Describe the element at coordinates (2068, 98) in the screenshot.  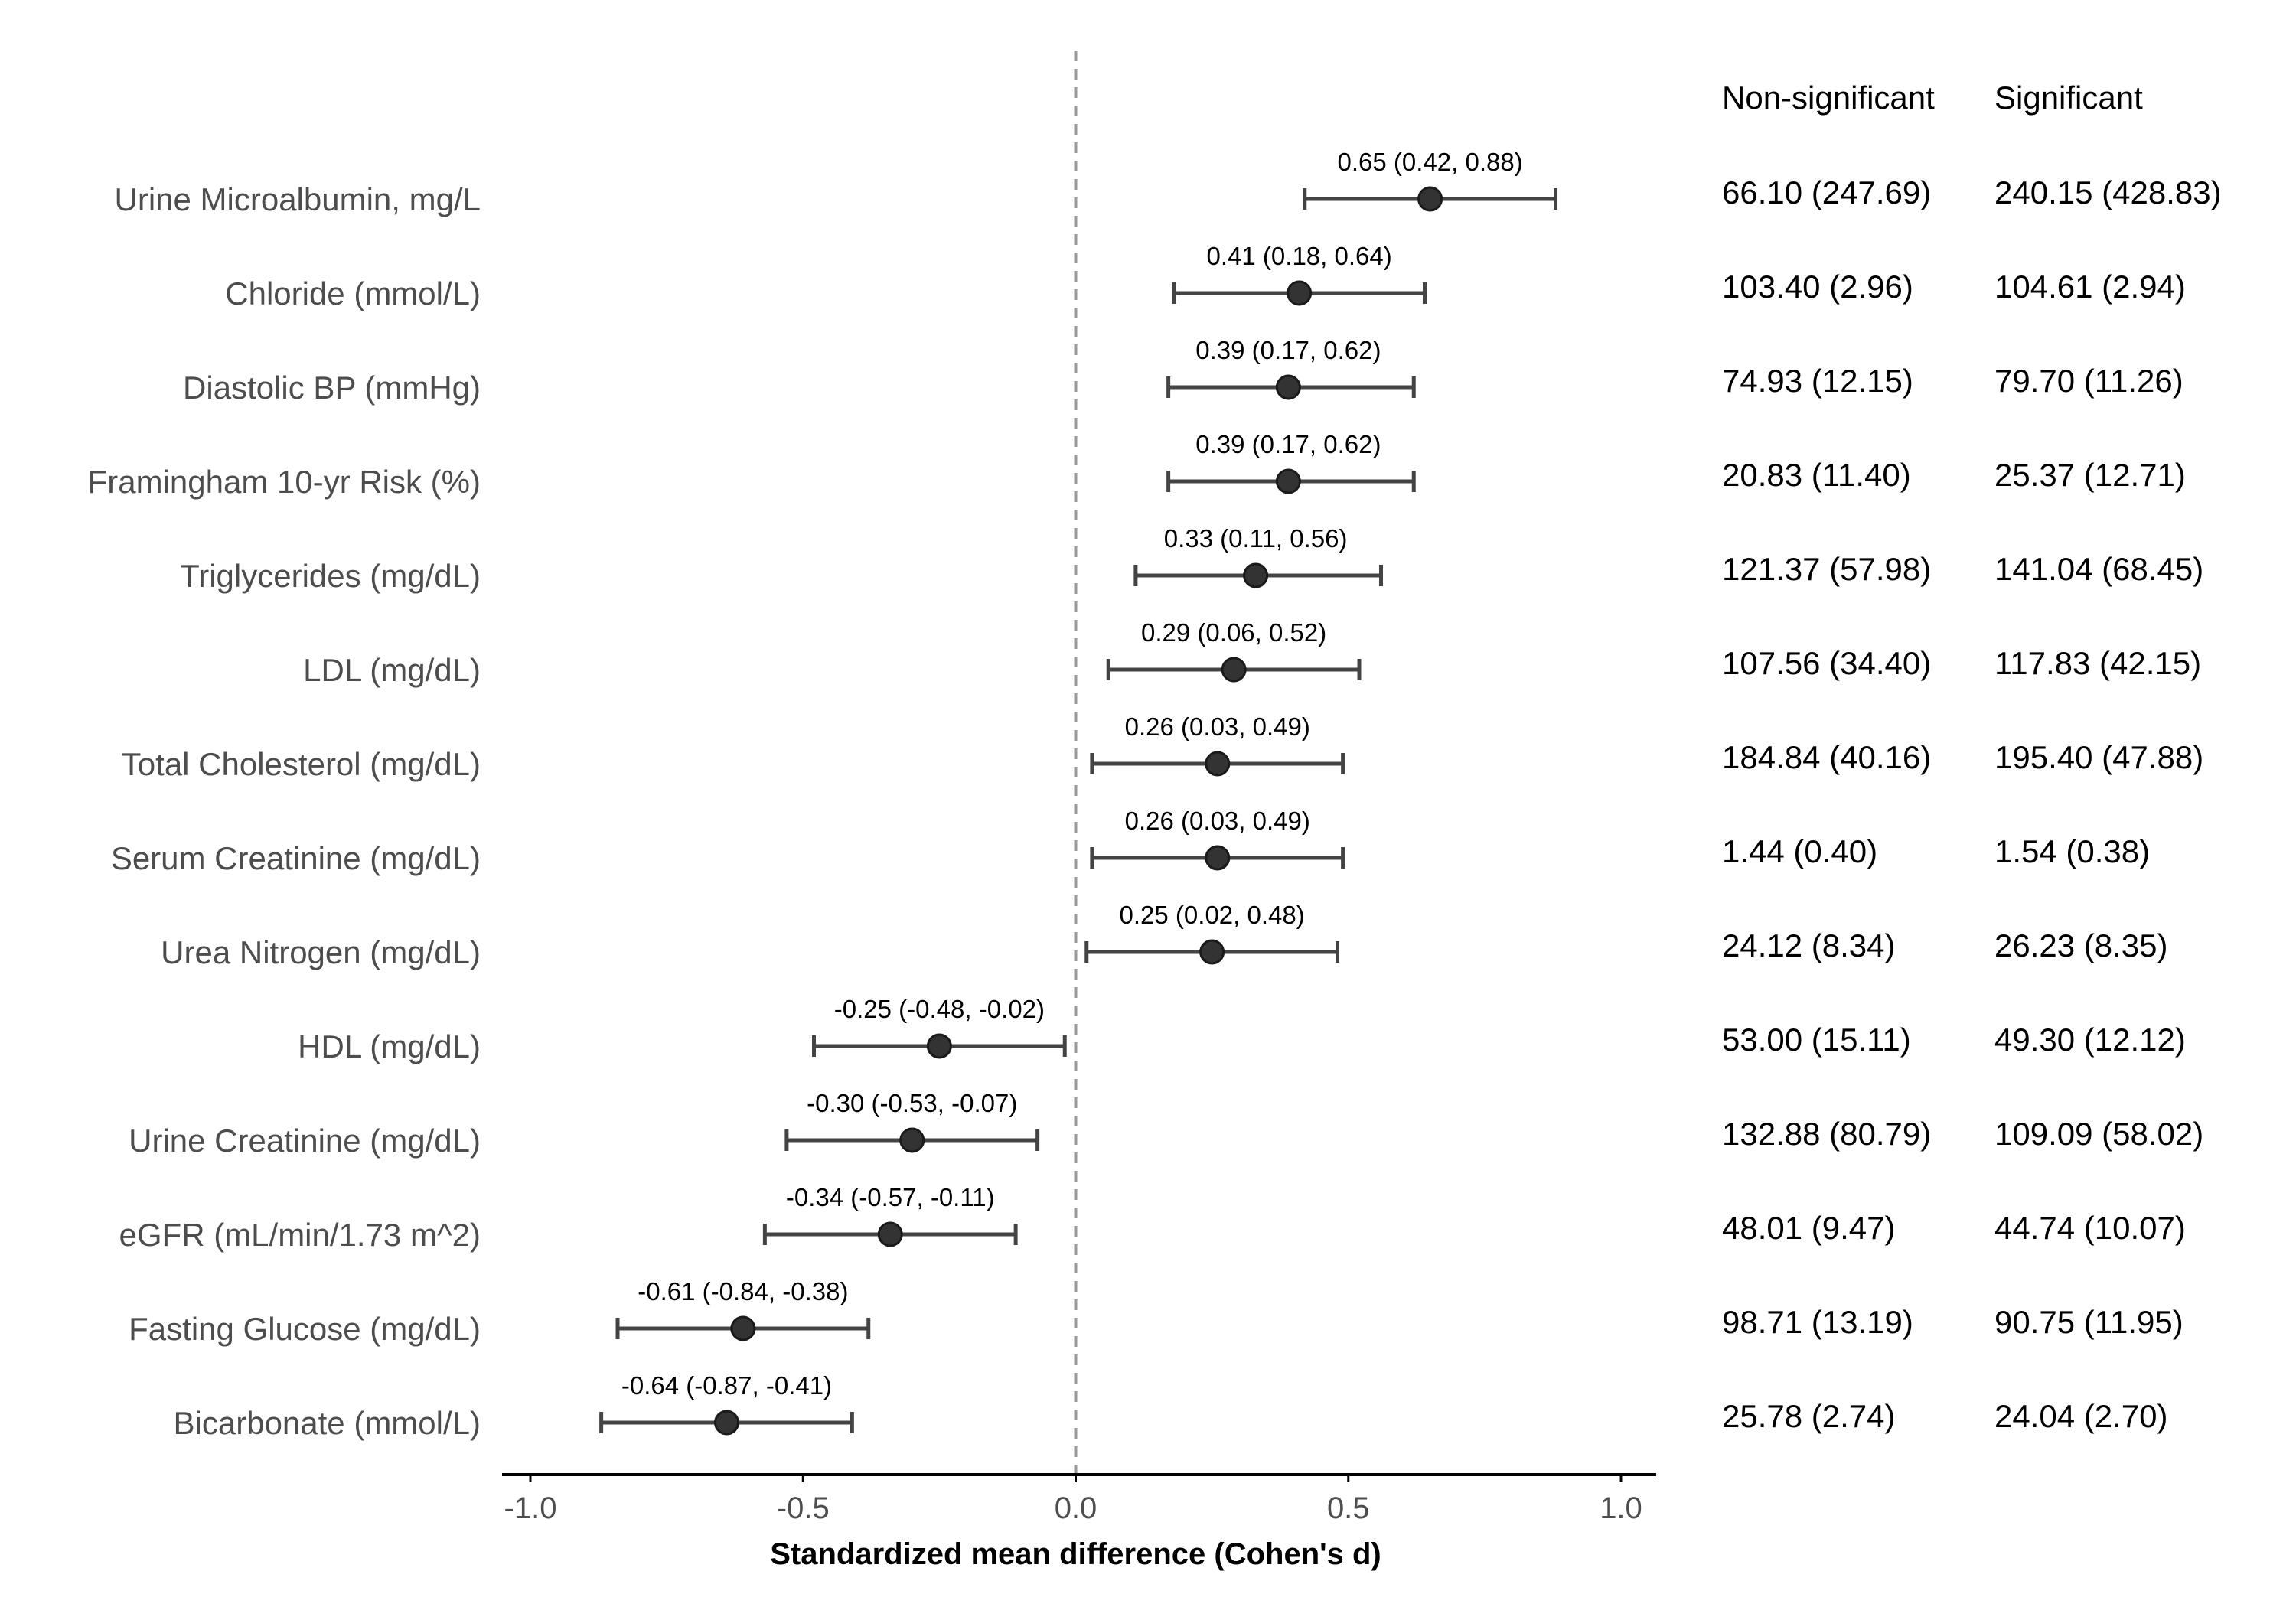
I see `column-header-significant: Significant` at that location.